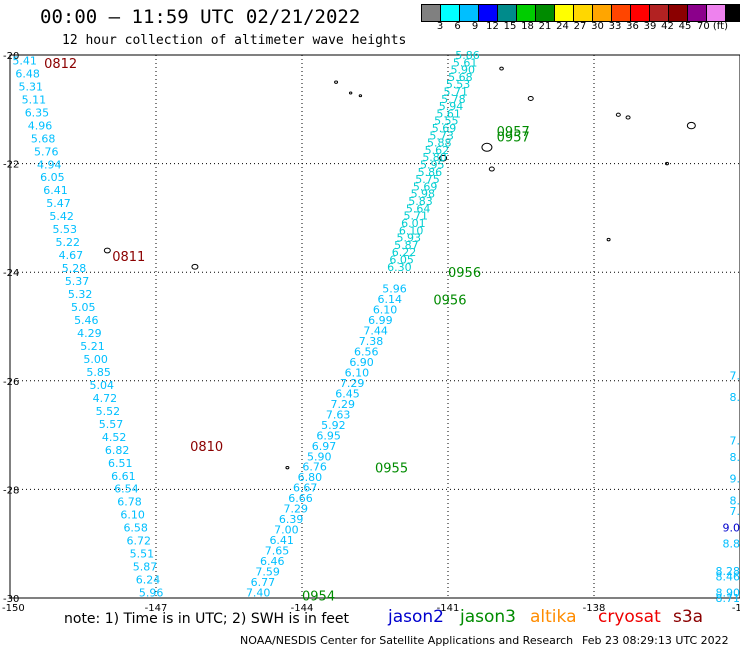  What do you see at coordinates (117, 450) in the screenshot?
I see `wave-height-label: 6.82` at bounding box center [117, 450].